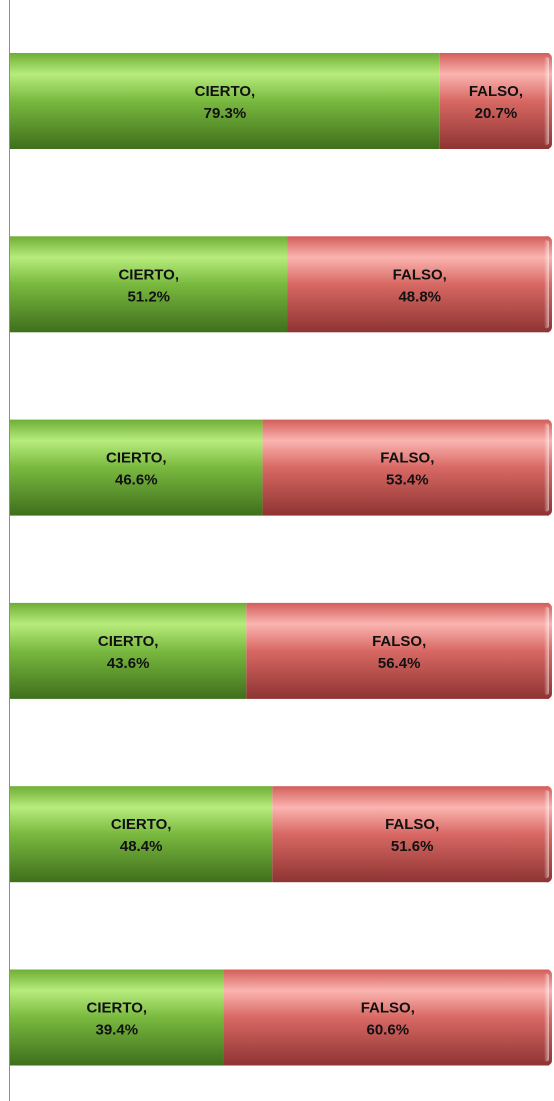 The height and width of the screenshot is (1101, 554). Describe the element at coordinates (496, 113) in the screenshot. I see `data-value-falso-1: 20.7%` at that location.